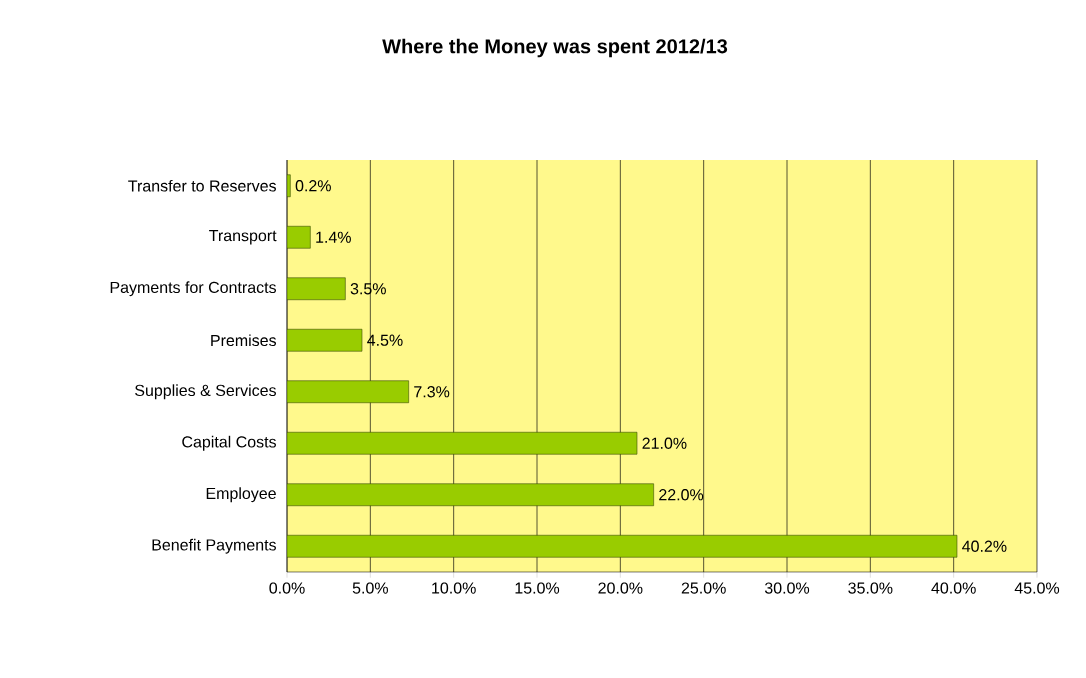 The width and height of the screenshot is (1086, 678). What do you see at coordinates (243, 237) in the screenshot?
I see `y-tick-label: Transport` at bounding box center [243, 237].